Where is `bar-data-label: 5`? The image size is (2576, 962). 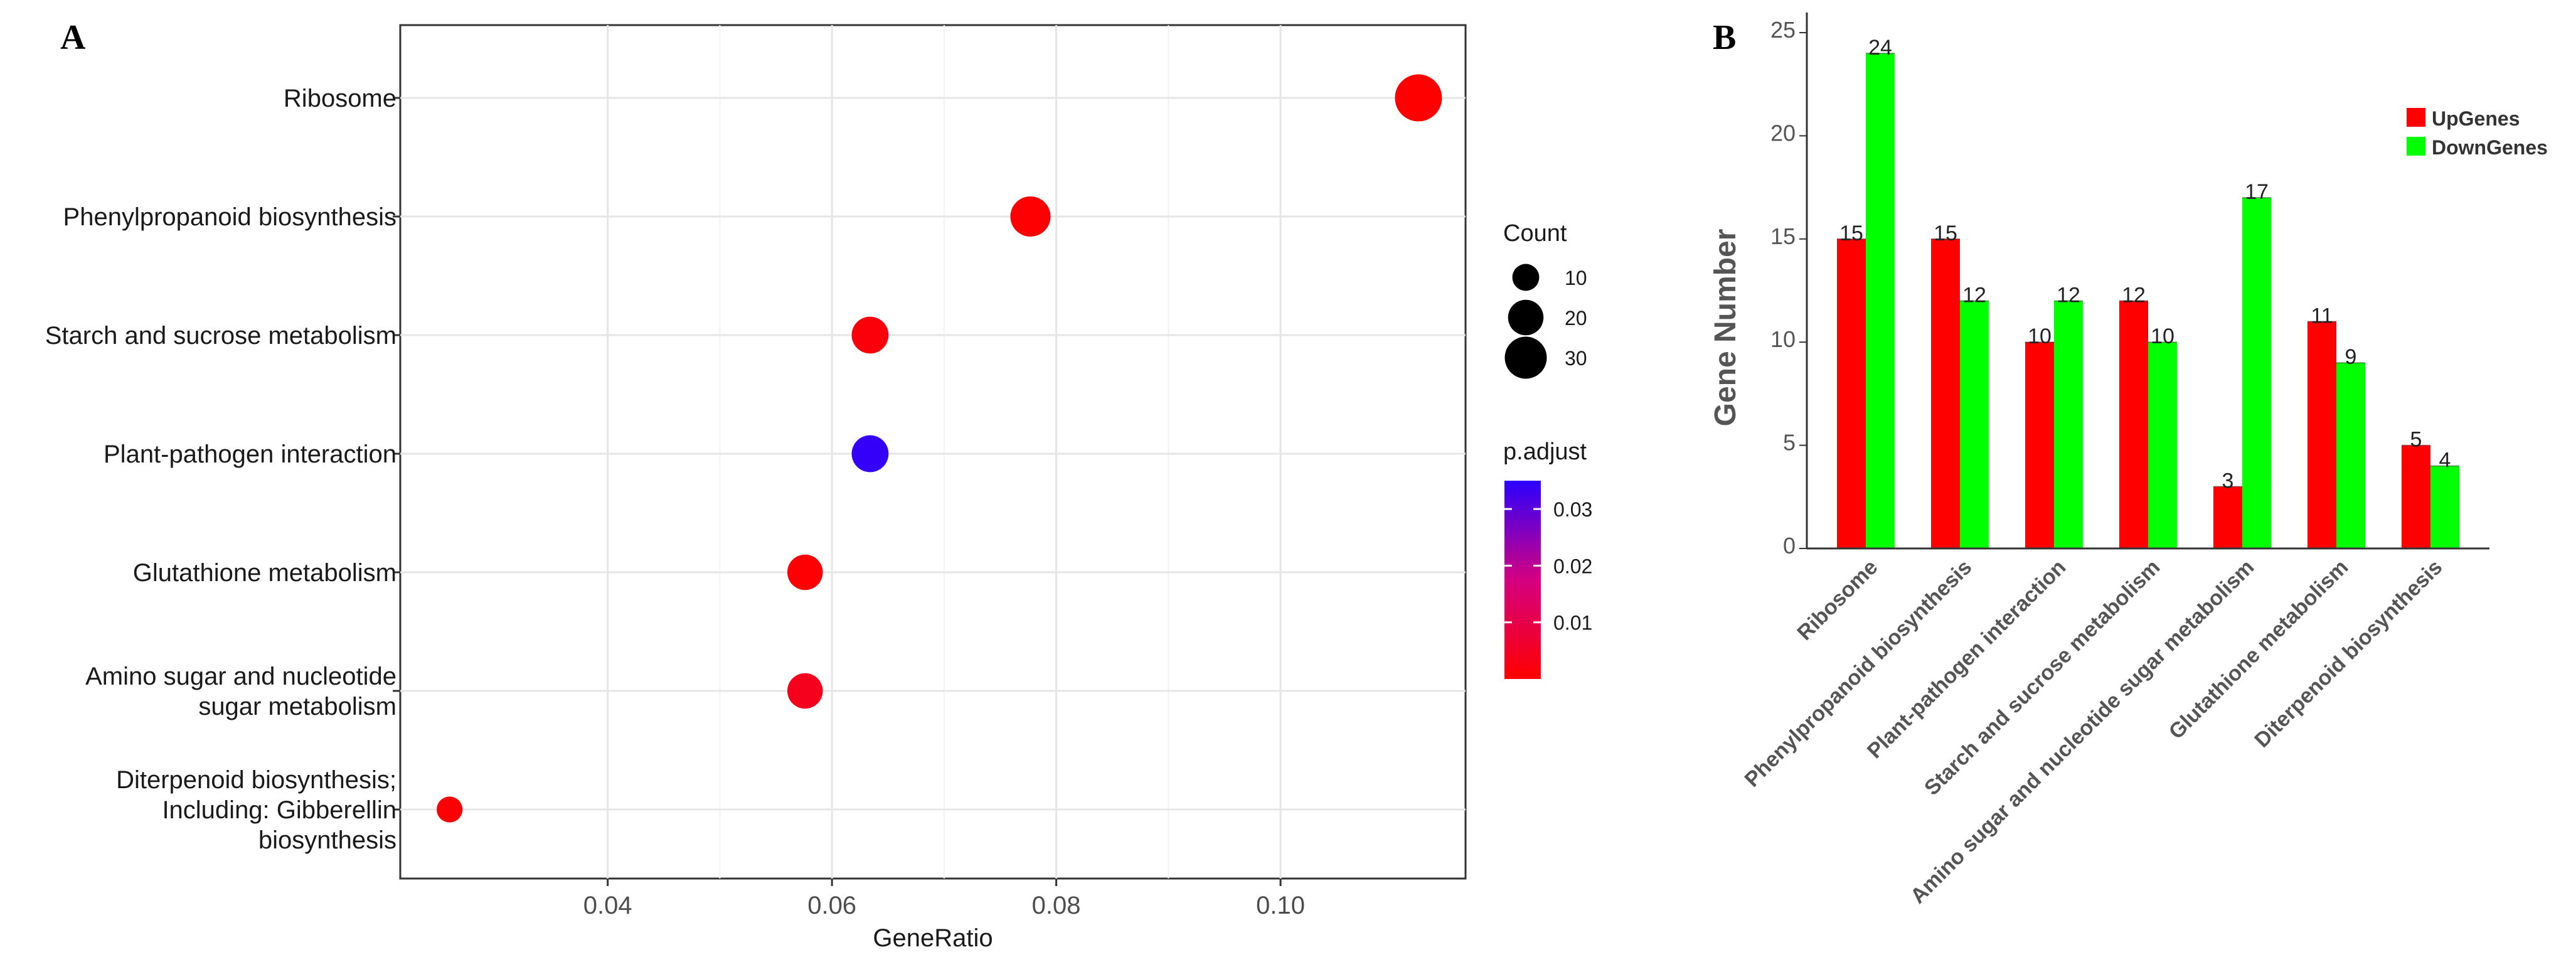
bar-data-label: 5 is located at coordinates (2416, 440).